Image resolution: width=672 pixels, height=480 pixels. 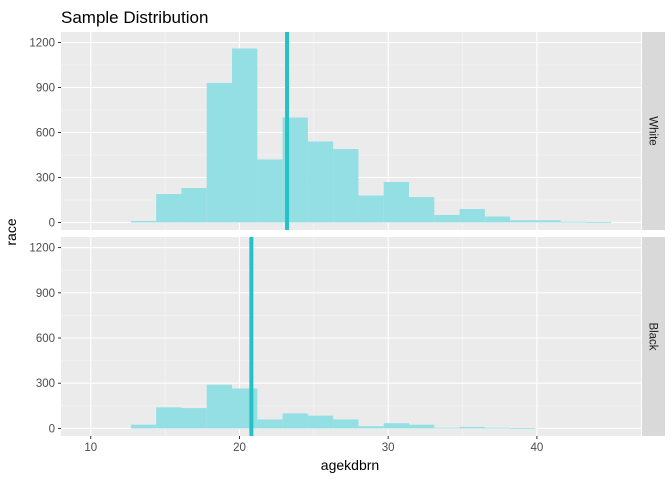 I want to click on chart-title: Sample Distribution, so click(x=134, y=17).